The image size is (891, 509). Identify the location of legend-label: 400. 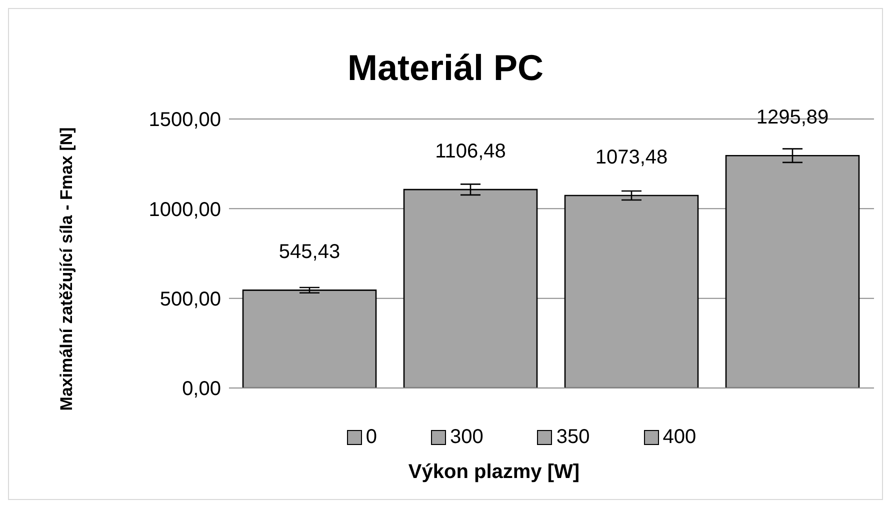
(679, 437).